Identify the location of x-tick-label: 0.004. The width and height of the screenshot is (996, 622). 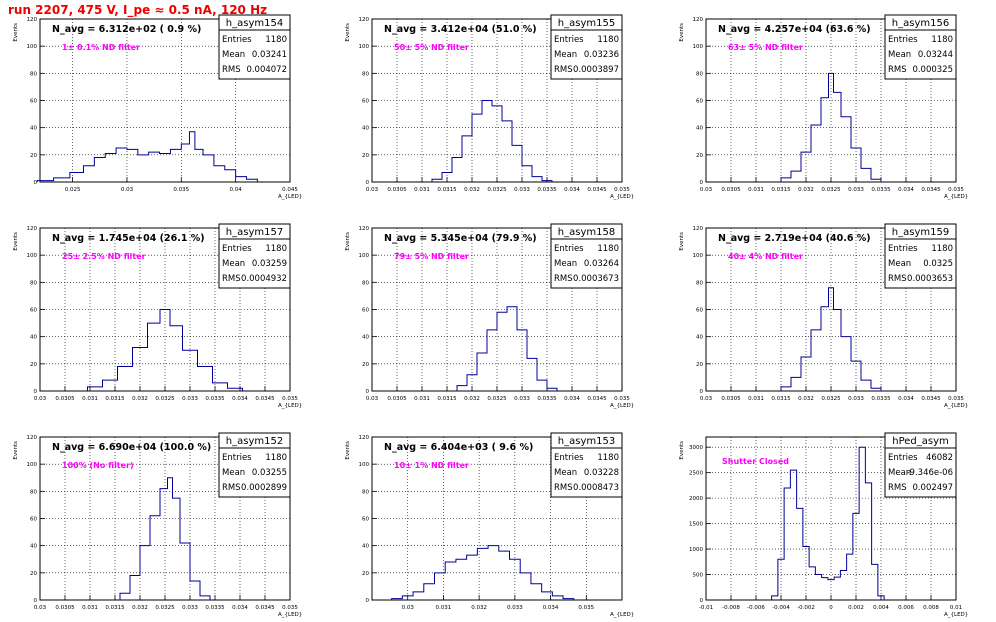
(881, 608).